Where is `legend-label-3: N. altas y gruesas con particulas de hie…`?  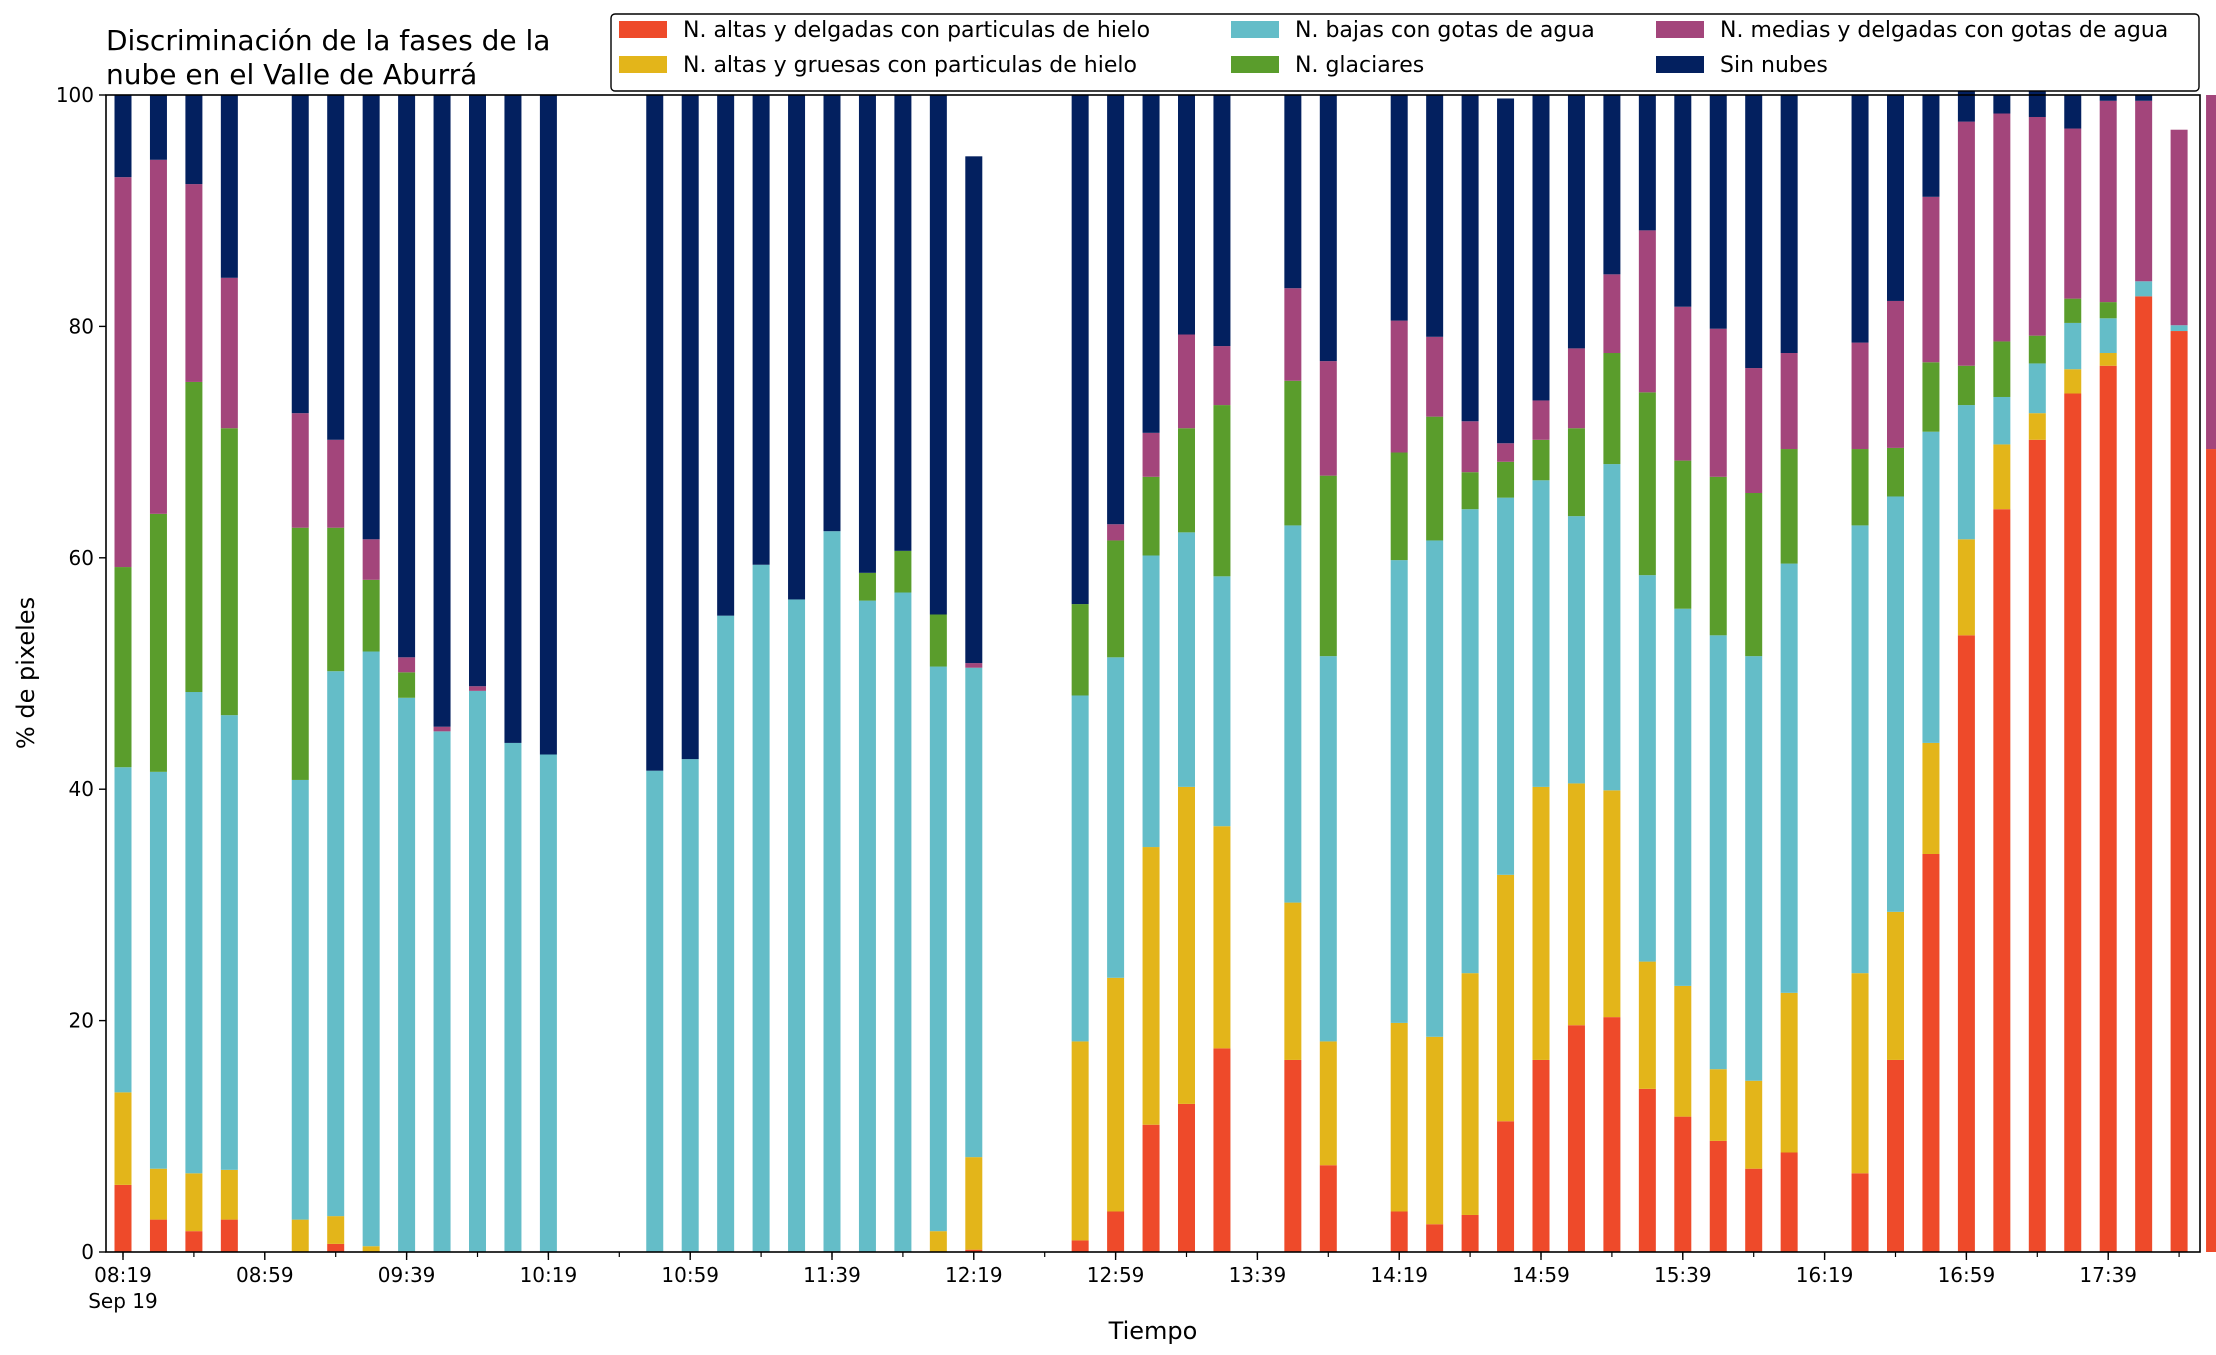 legend-label-3: N. altas y gruesas con particulas de hie… is located at coordinates (910, 65).